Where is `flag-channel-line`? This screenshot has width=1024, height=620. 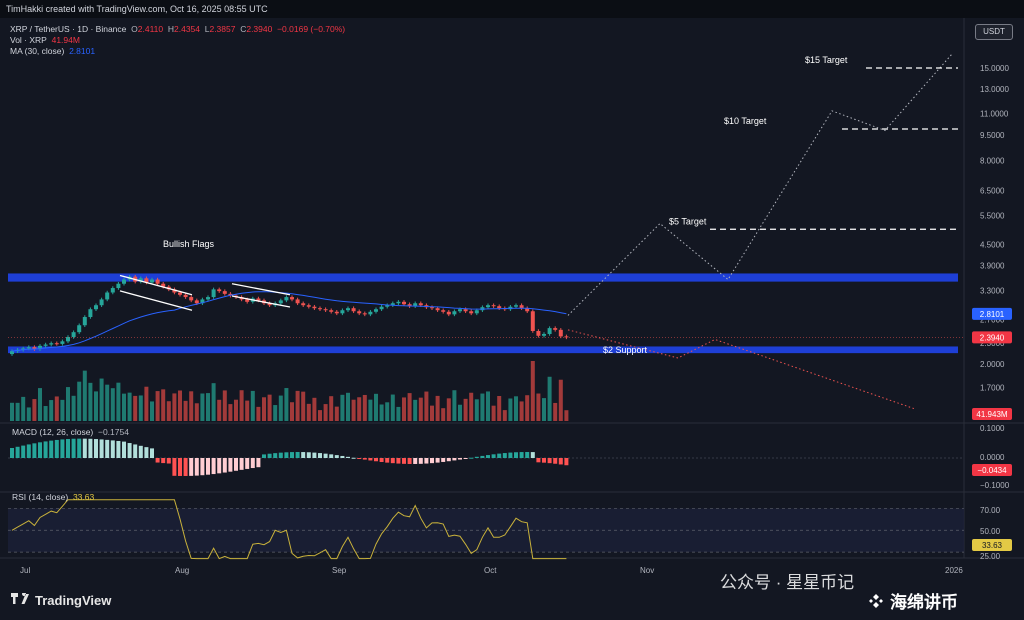
flag-channel-line is located at coordinates (261, 301).